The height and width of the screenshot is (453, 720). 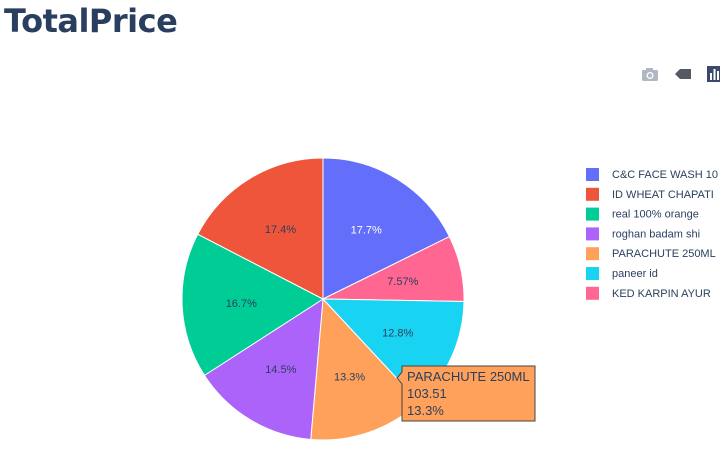 I want to click on modebar, so click(x=680, y=75).